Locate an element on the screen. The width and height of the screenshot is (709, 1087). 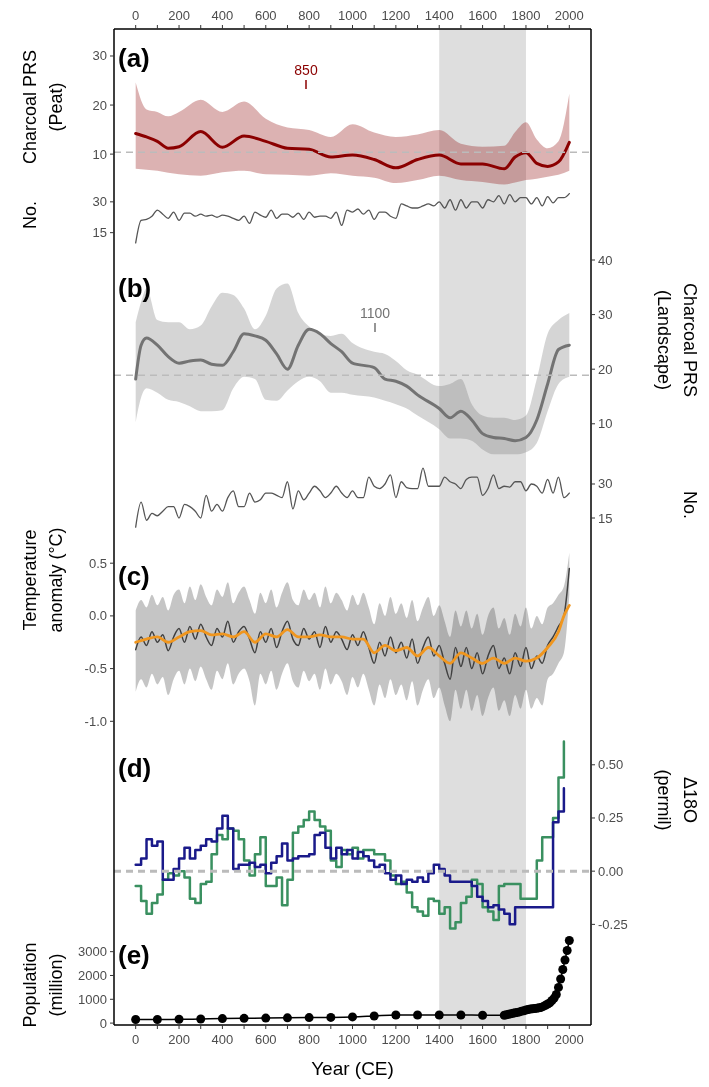
annotation: (c) is located at coordinates (134, 576).